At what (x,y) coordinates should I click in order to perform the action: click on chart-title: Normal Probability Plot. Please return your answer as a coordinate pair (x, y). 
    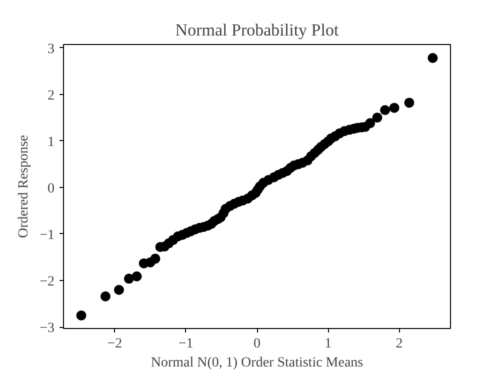
    Looking at the image, I should click on (257, 30).